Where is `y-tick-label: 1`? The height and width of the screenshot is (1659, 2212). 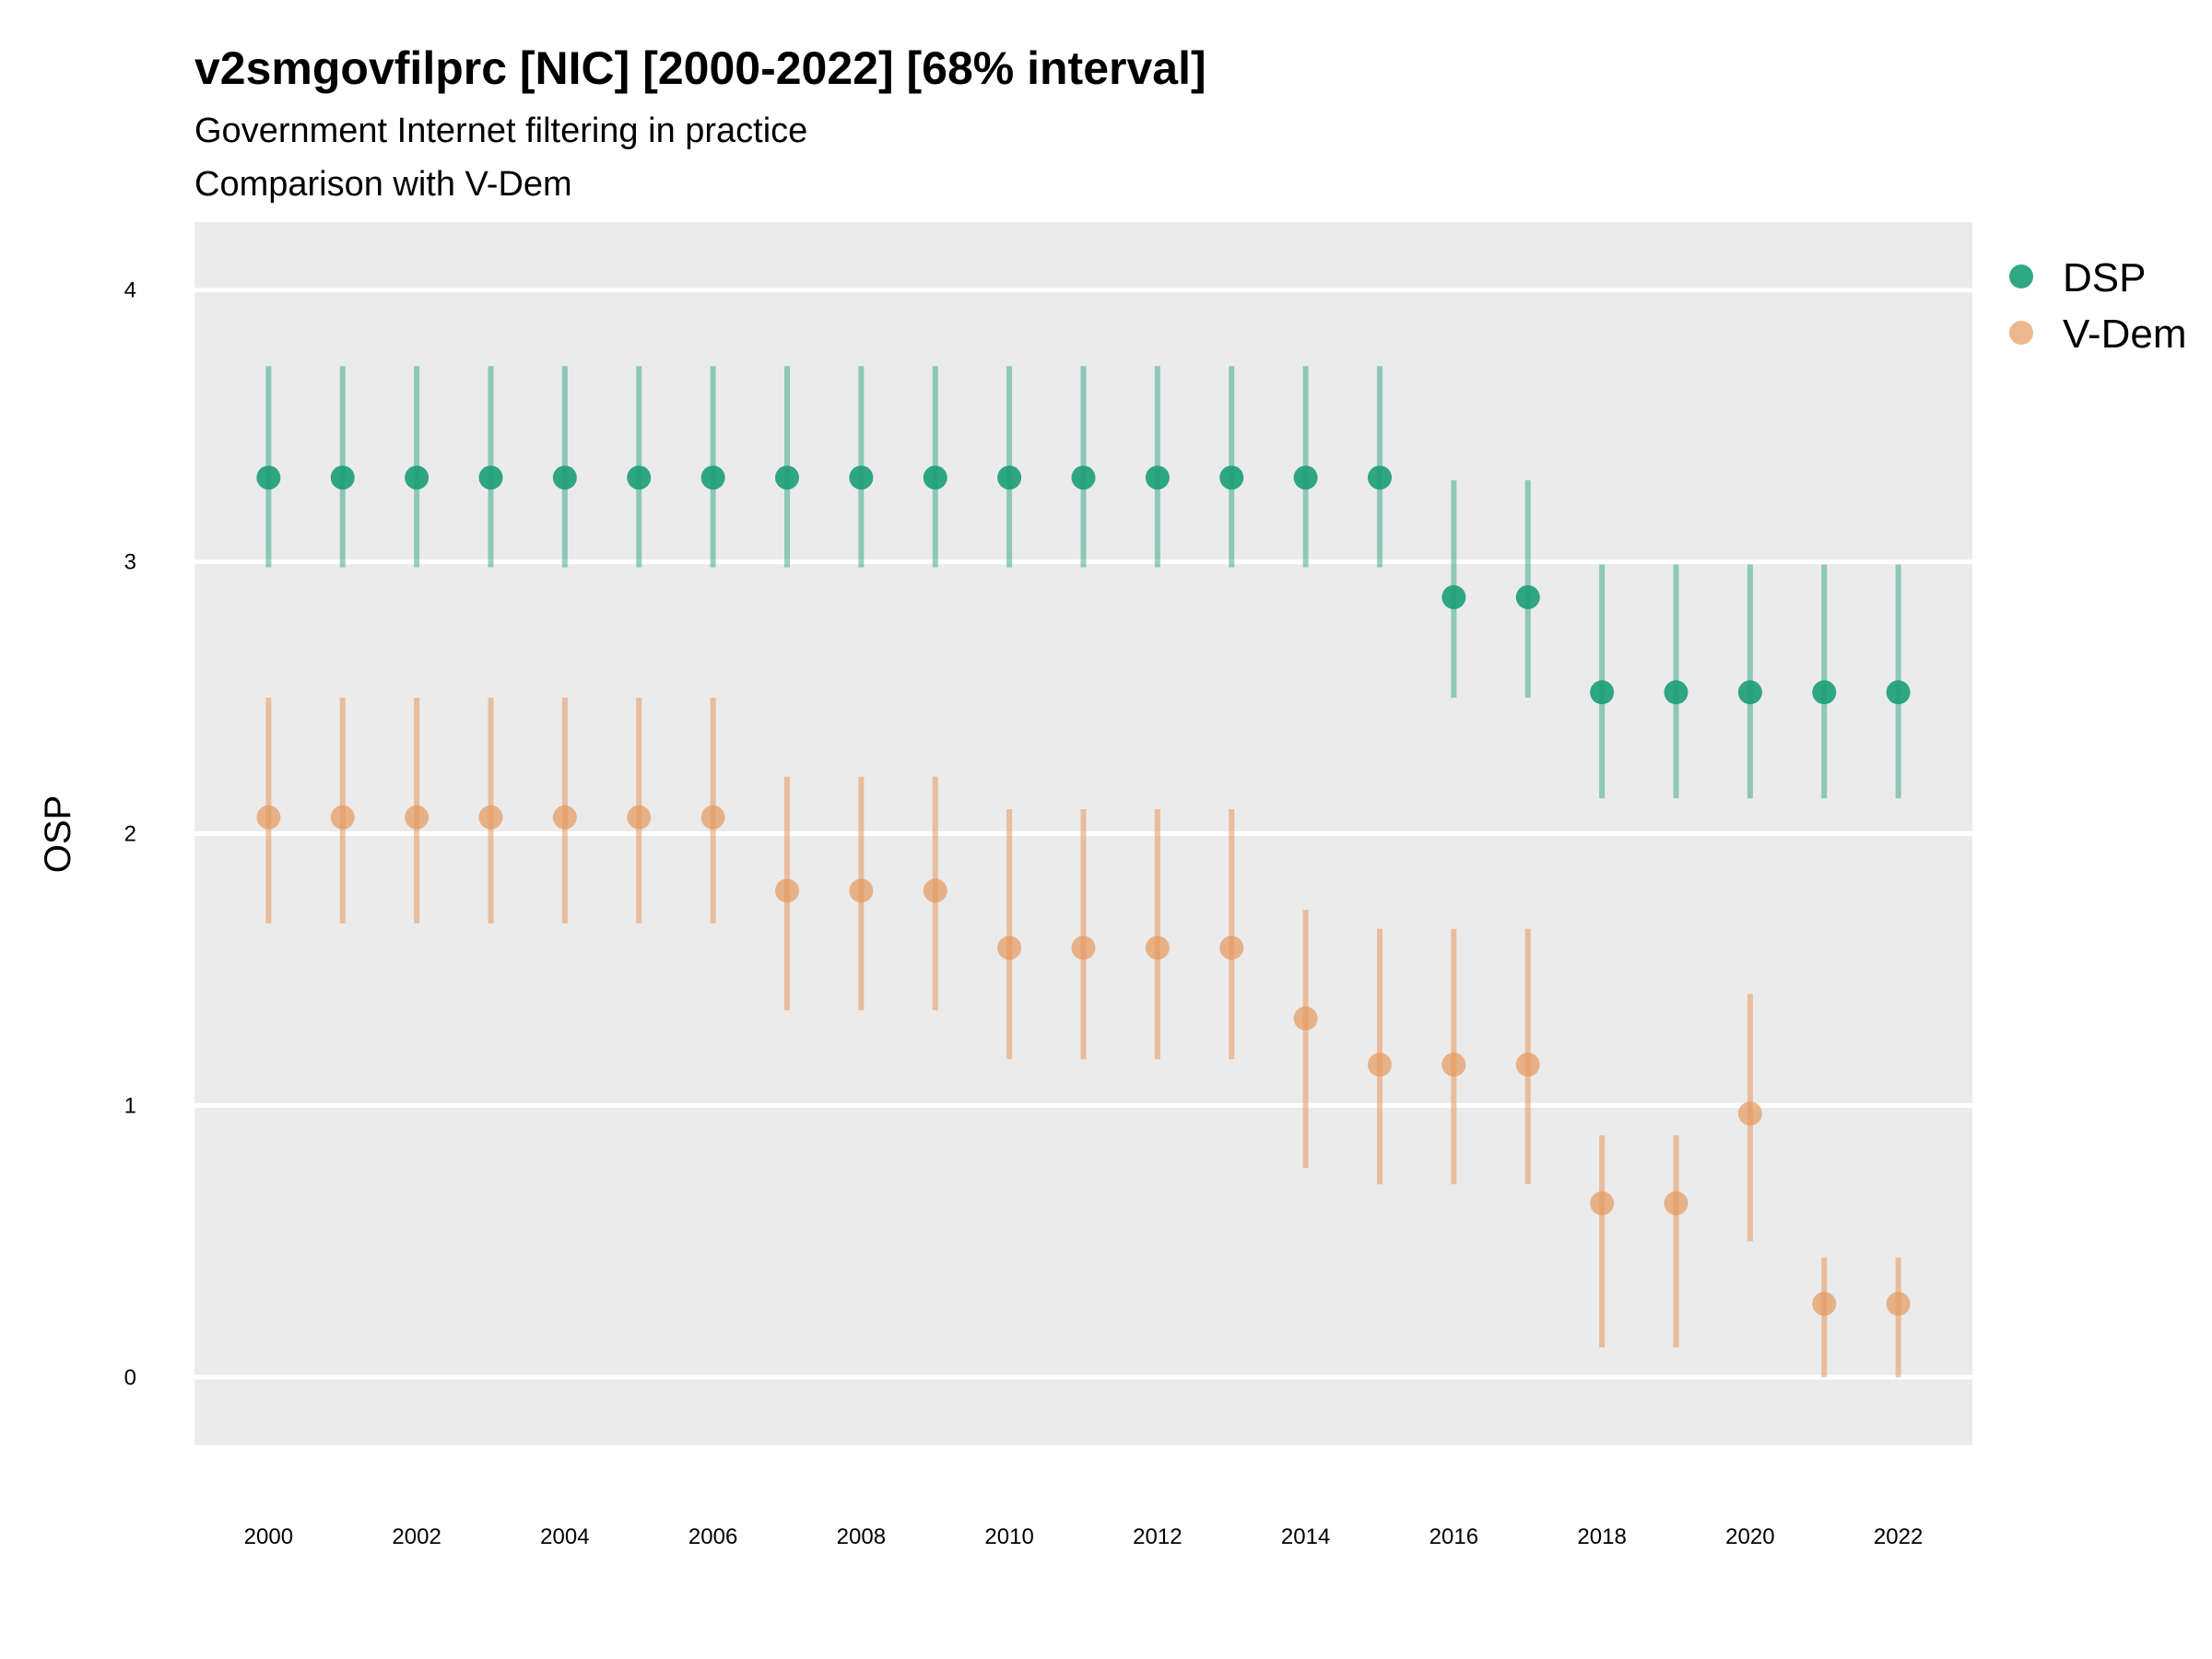
y-tick-label: 1 is located at coordinates (130, 1105).